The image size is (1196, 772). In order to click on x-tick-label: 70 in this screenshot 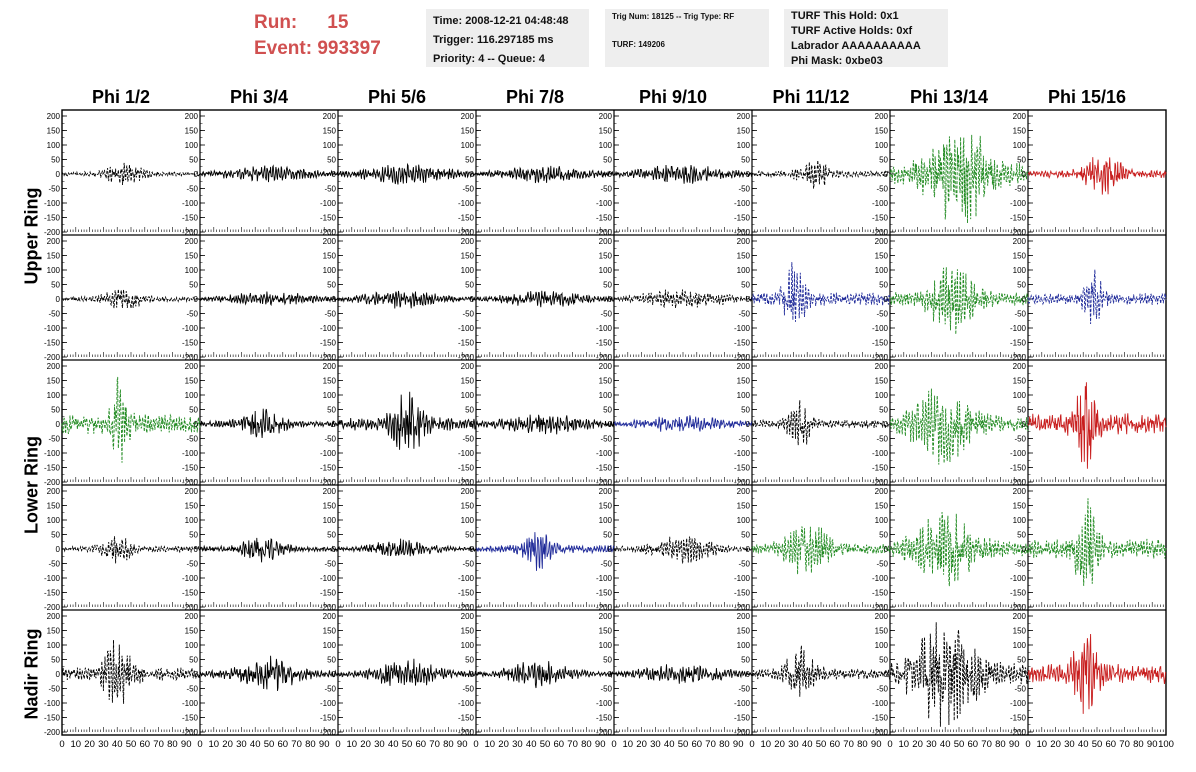, I will do `click(434, 744)`.